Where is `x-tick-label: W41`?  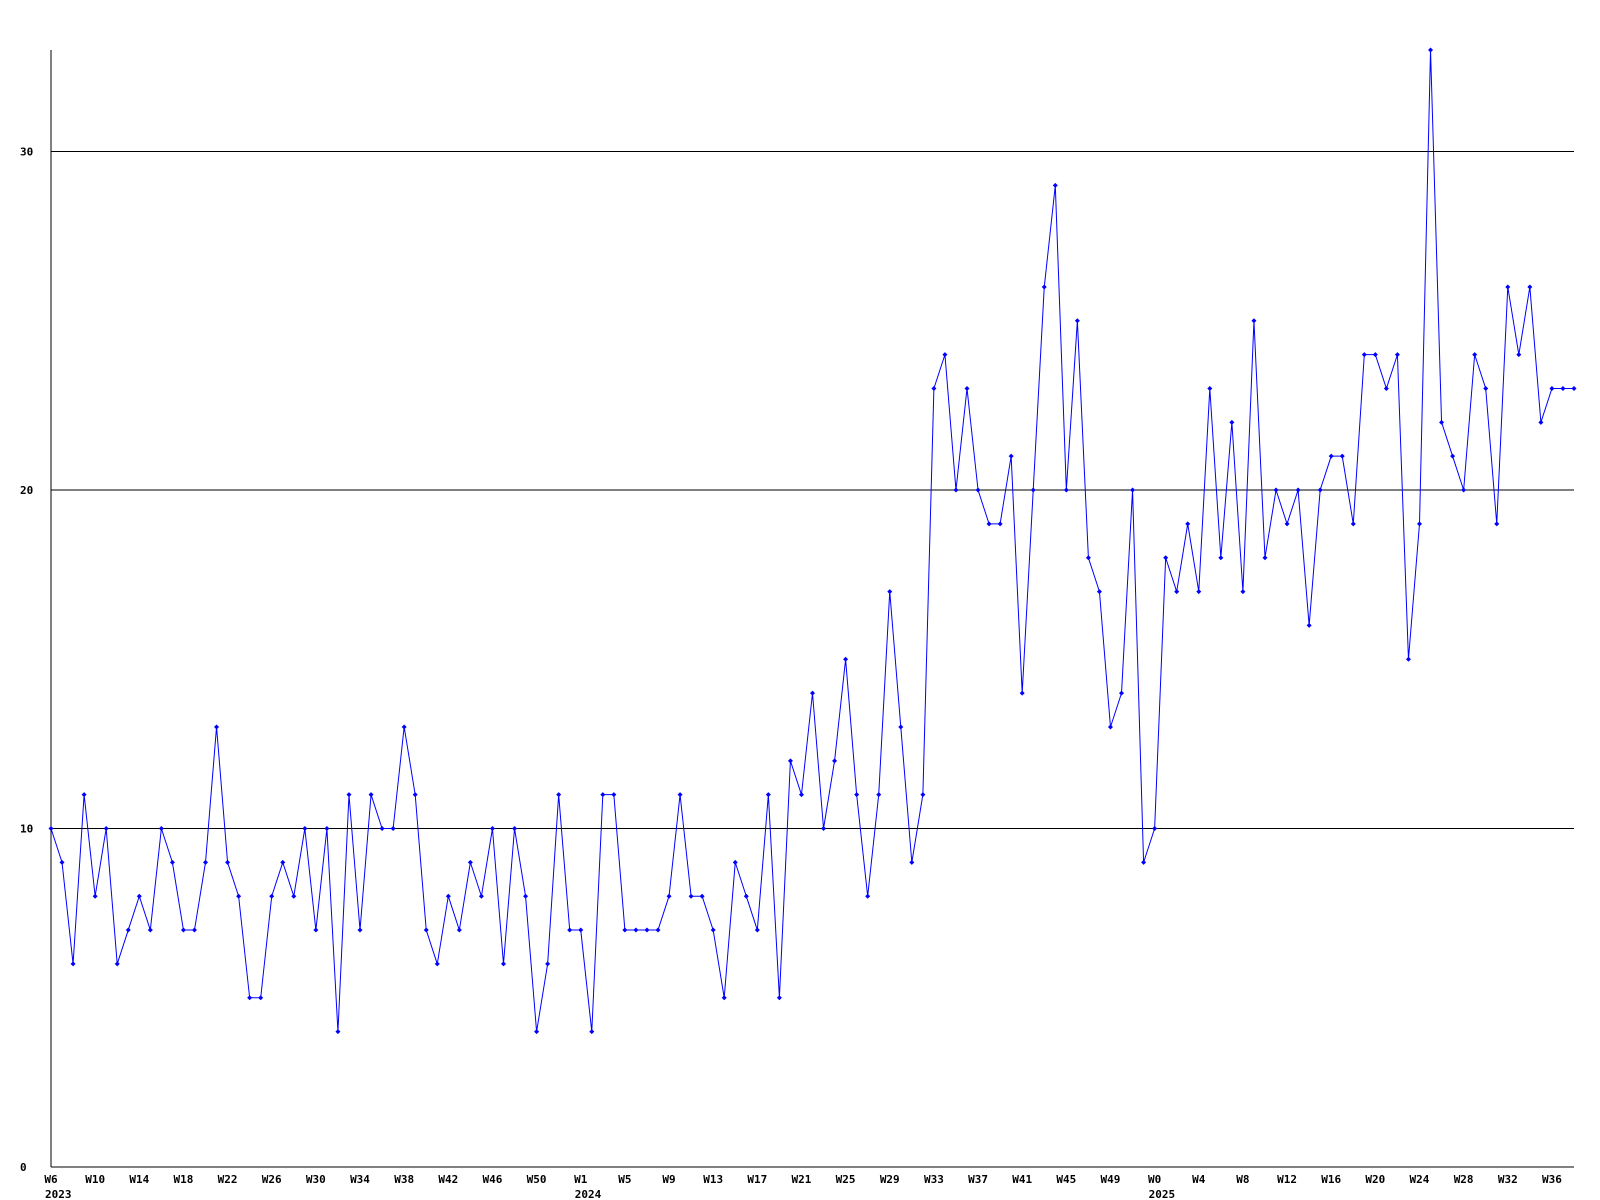
x-tick-label: W41 is located at coordinates (1022, 1179).